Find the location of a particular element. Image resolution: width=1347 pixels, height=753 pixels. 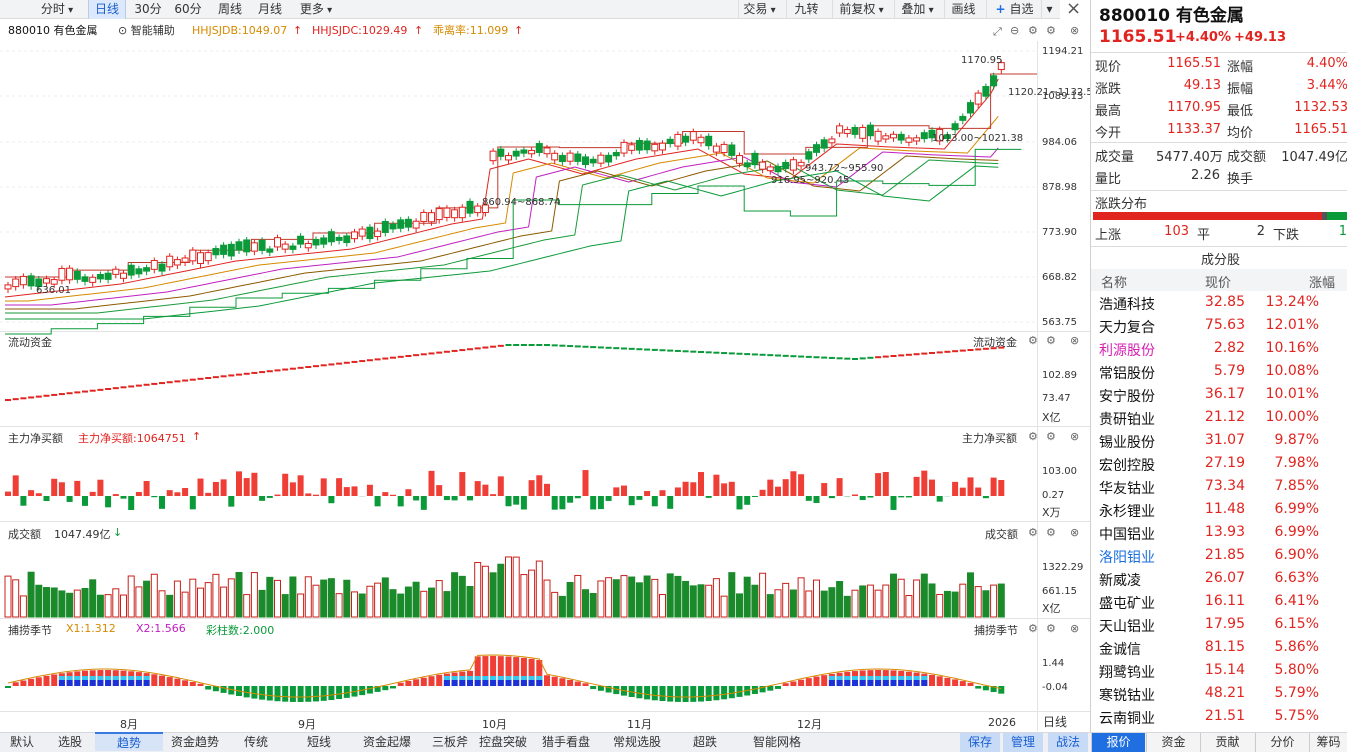

turnover-unit: X亿 is located at coordinates (1051, 608).